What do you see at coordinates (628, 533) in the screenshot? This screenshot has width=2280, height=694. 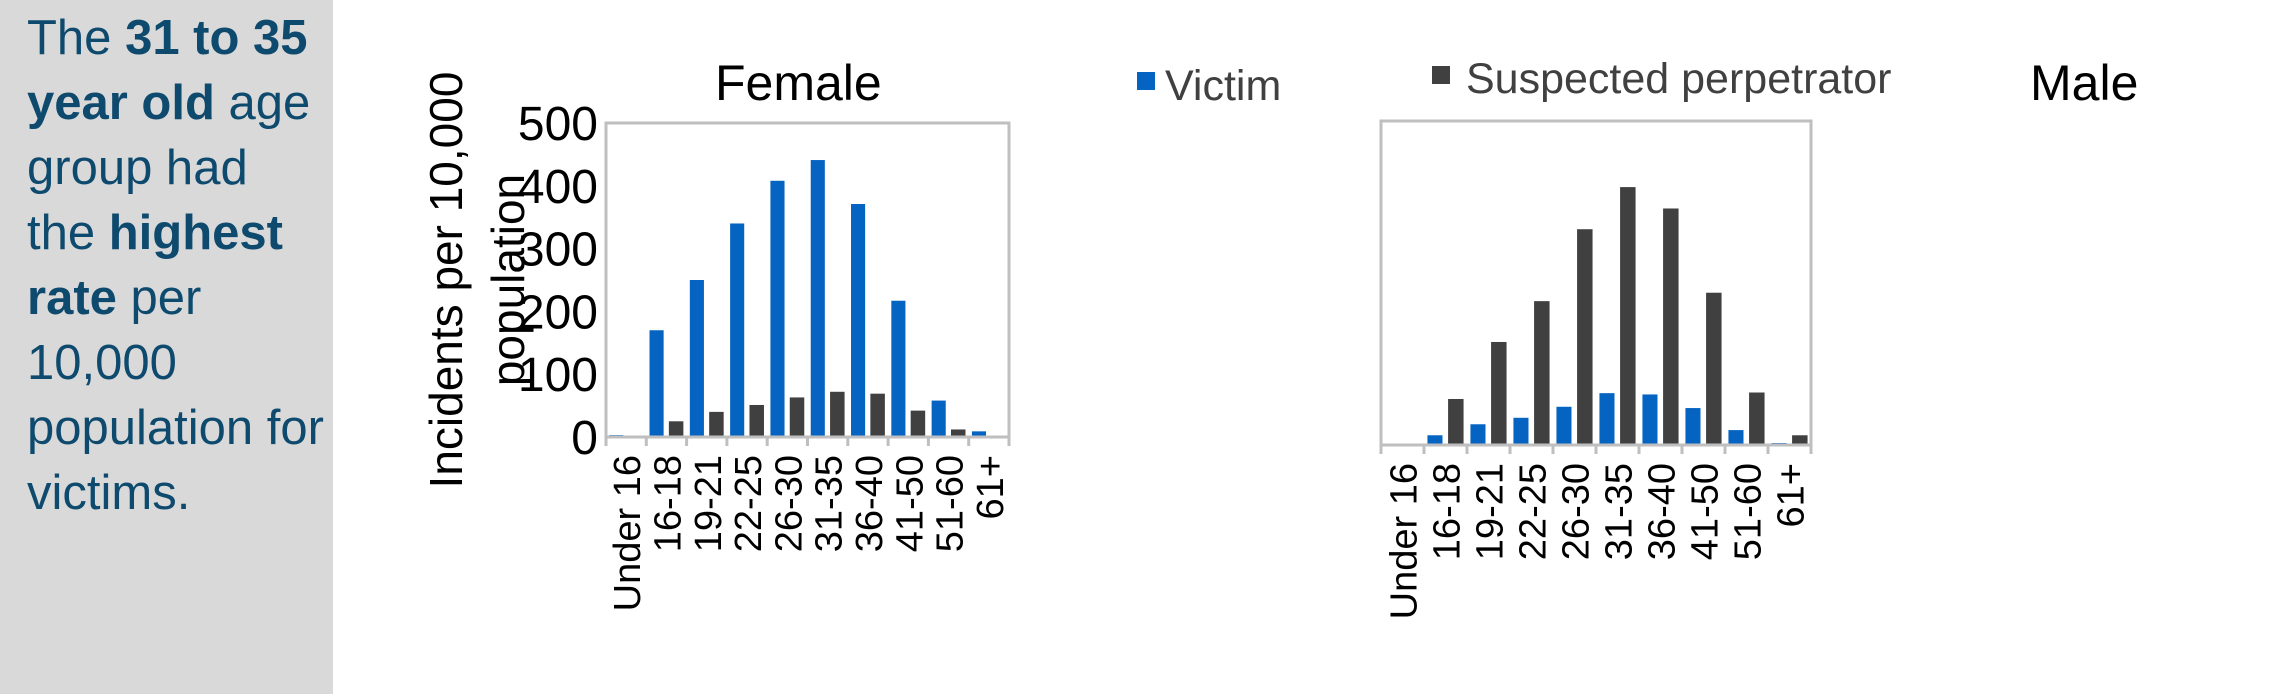 I see `female-x-label: Under 16` at bounding box center [628, 533].